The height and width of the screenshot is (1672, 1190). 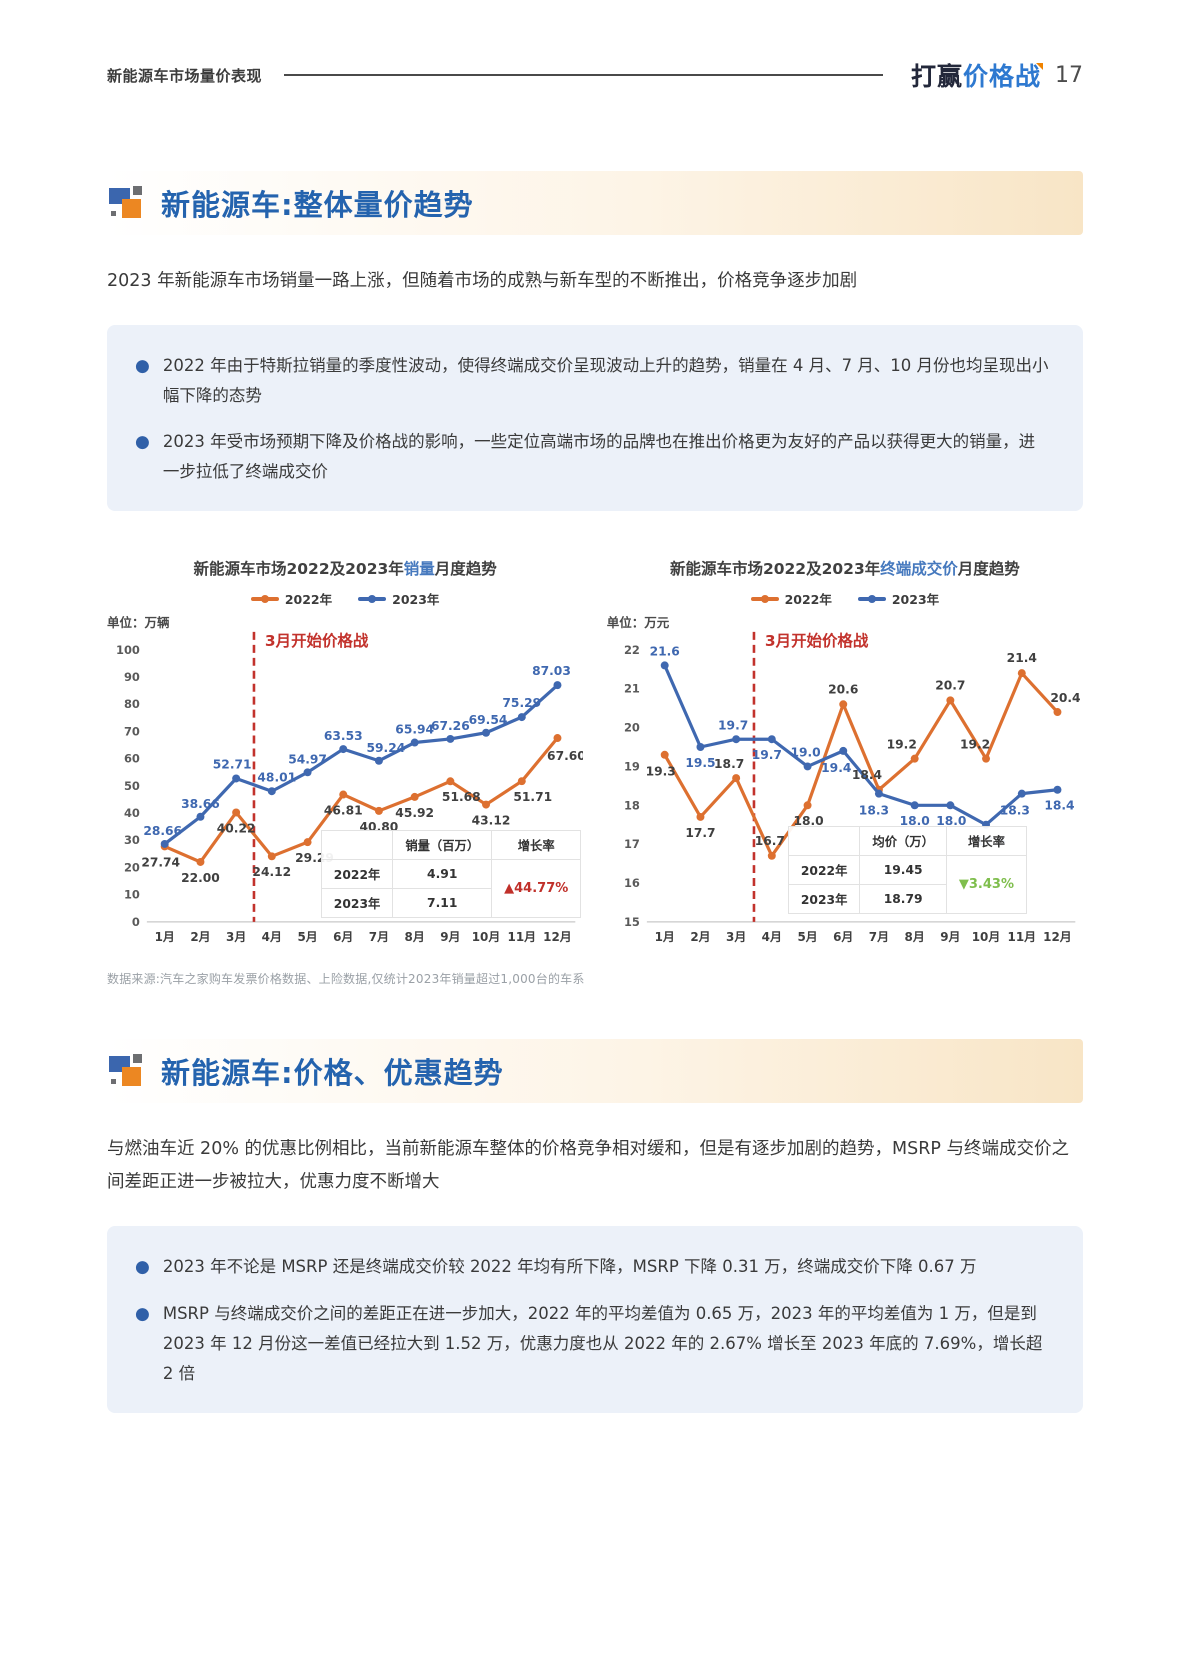 I want to click on svg-text: 27.74, so click(x=160, y=863).